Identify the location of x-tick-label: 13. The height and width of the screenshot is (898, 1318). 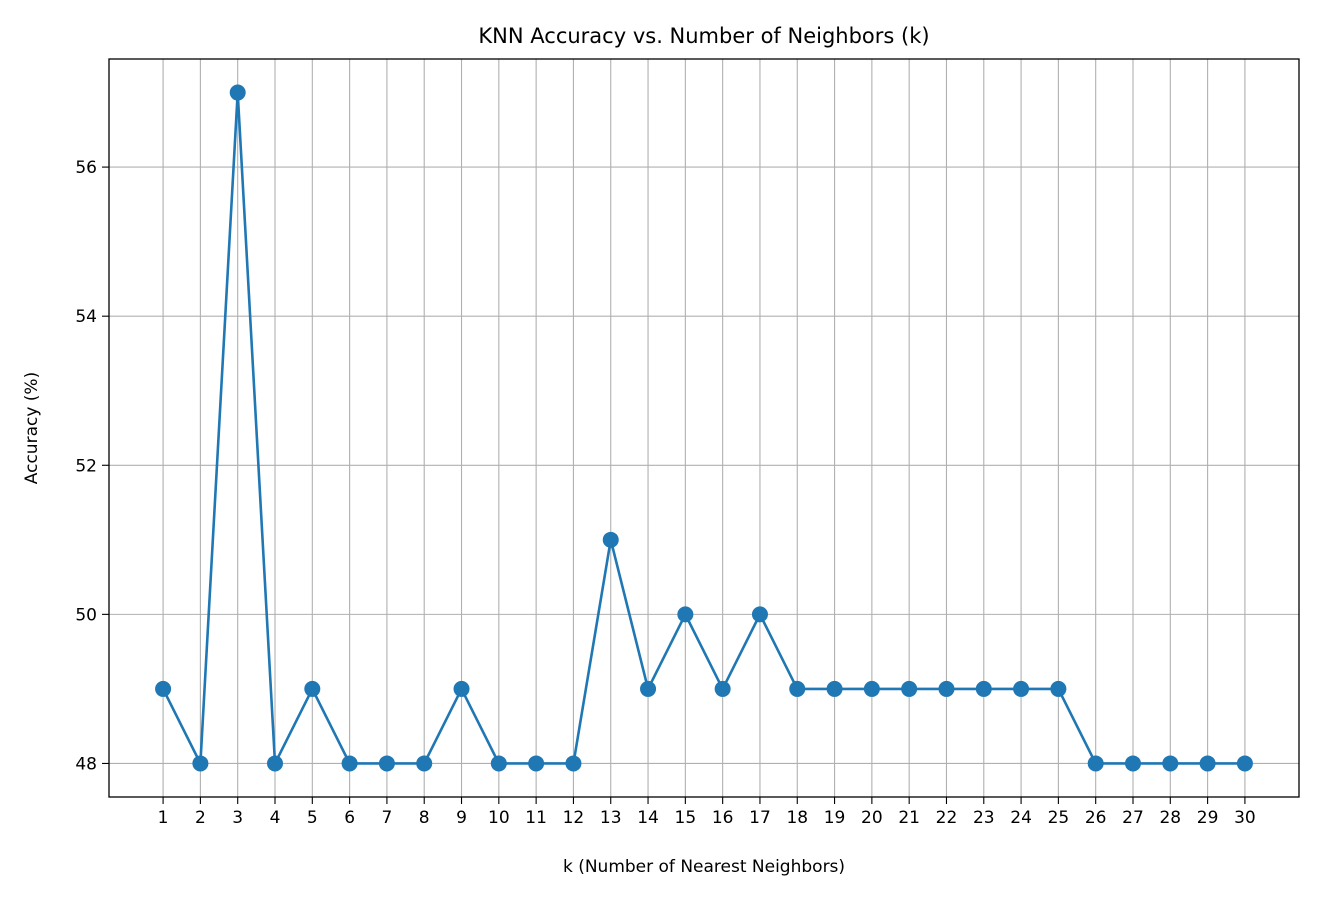
(611, 818).